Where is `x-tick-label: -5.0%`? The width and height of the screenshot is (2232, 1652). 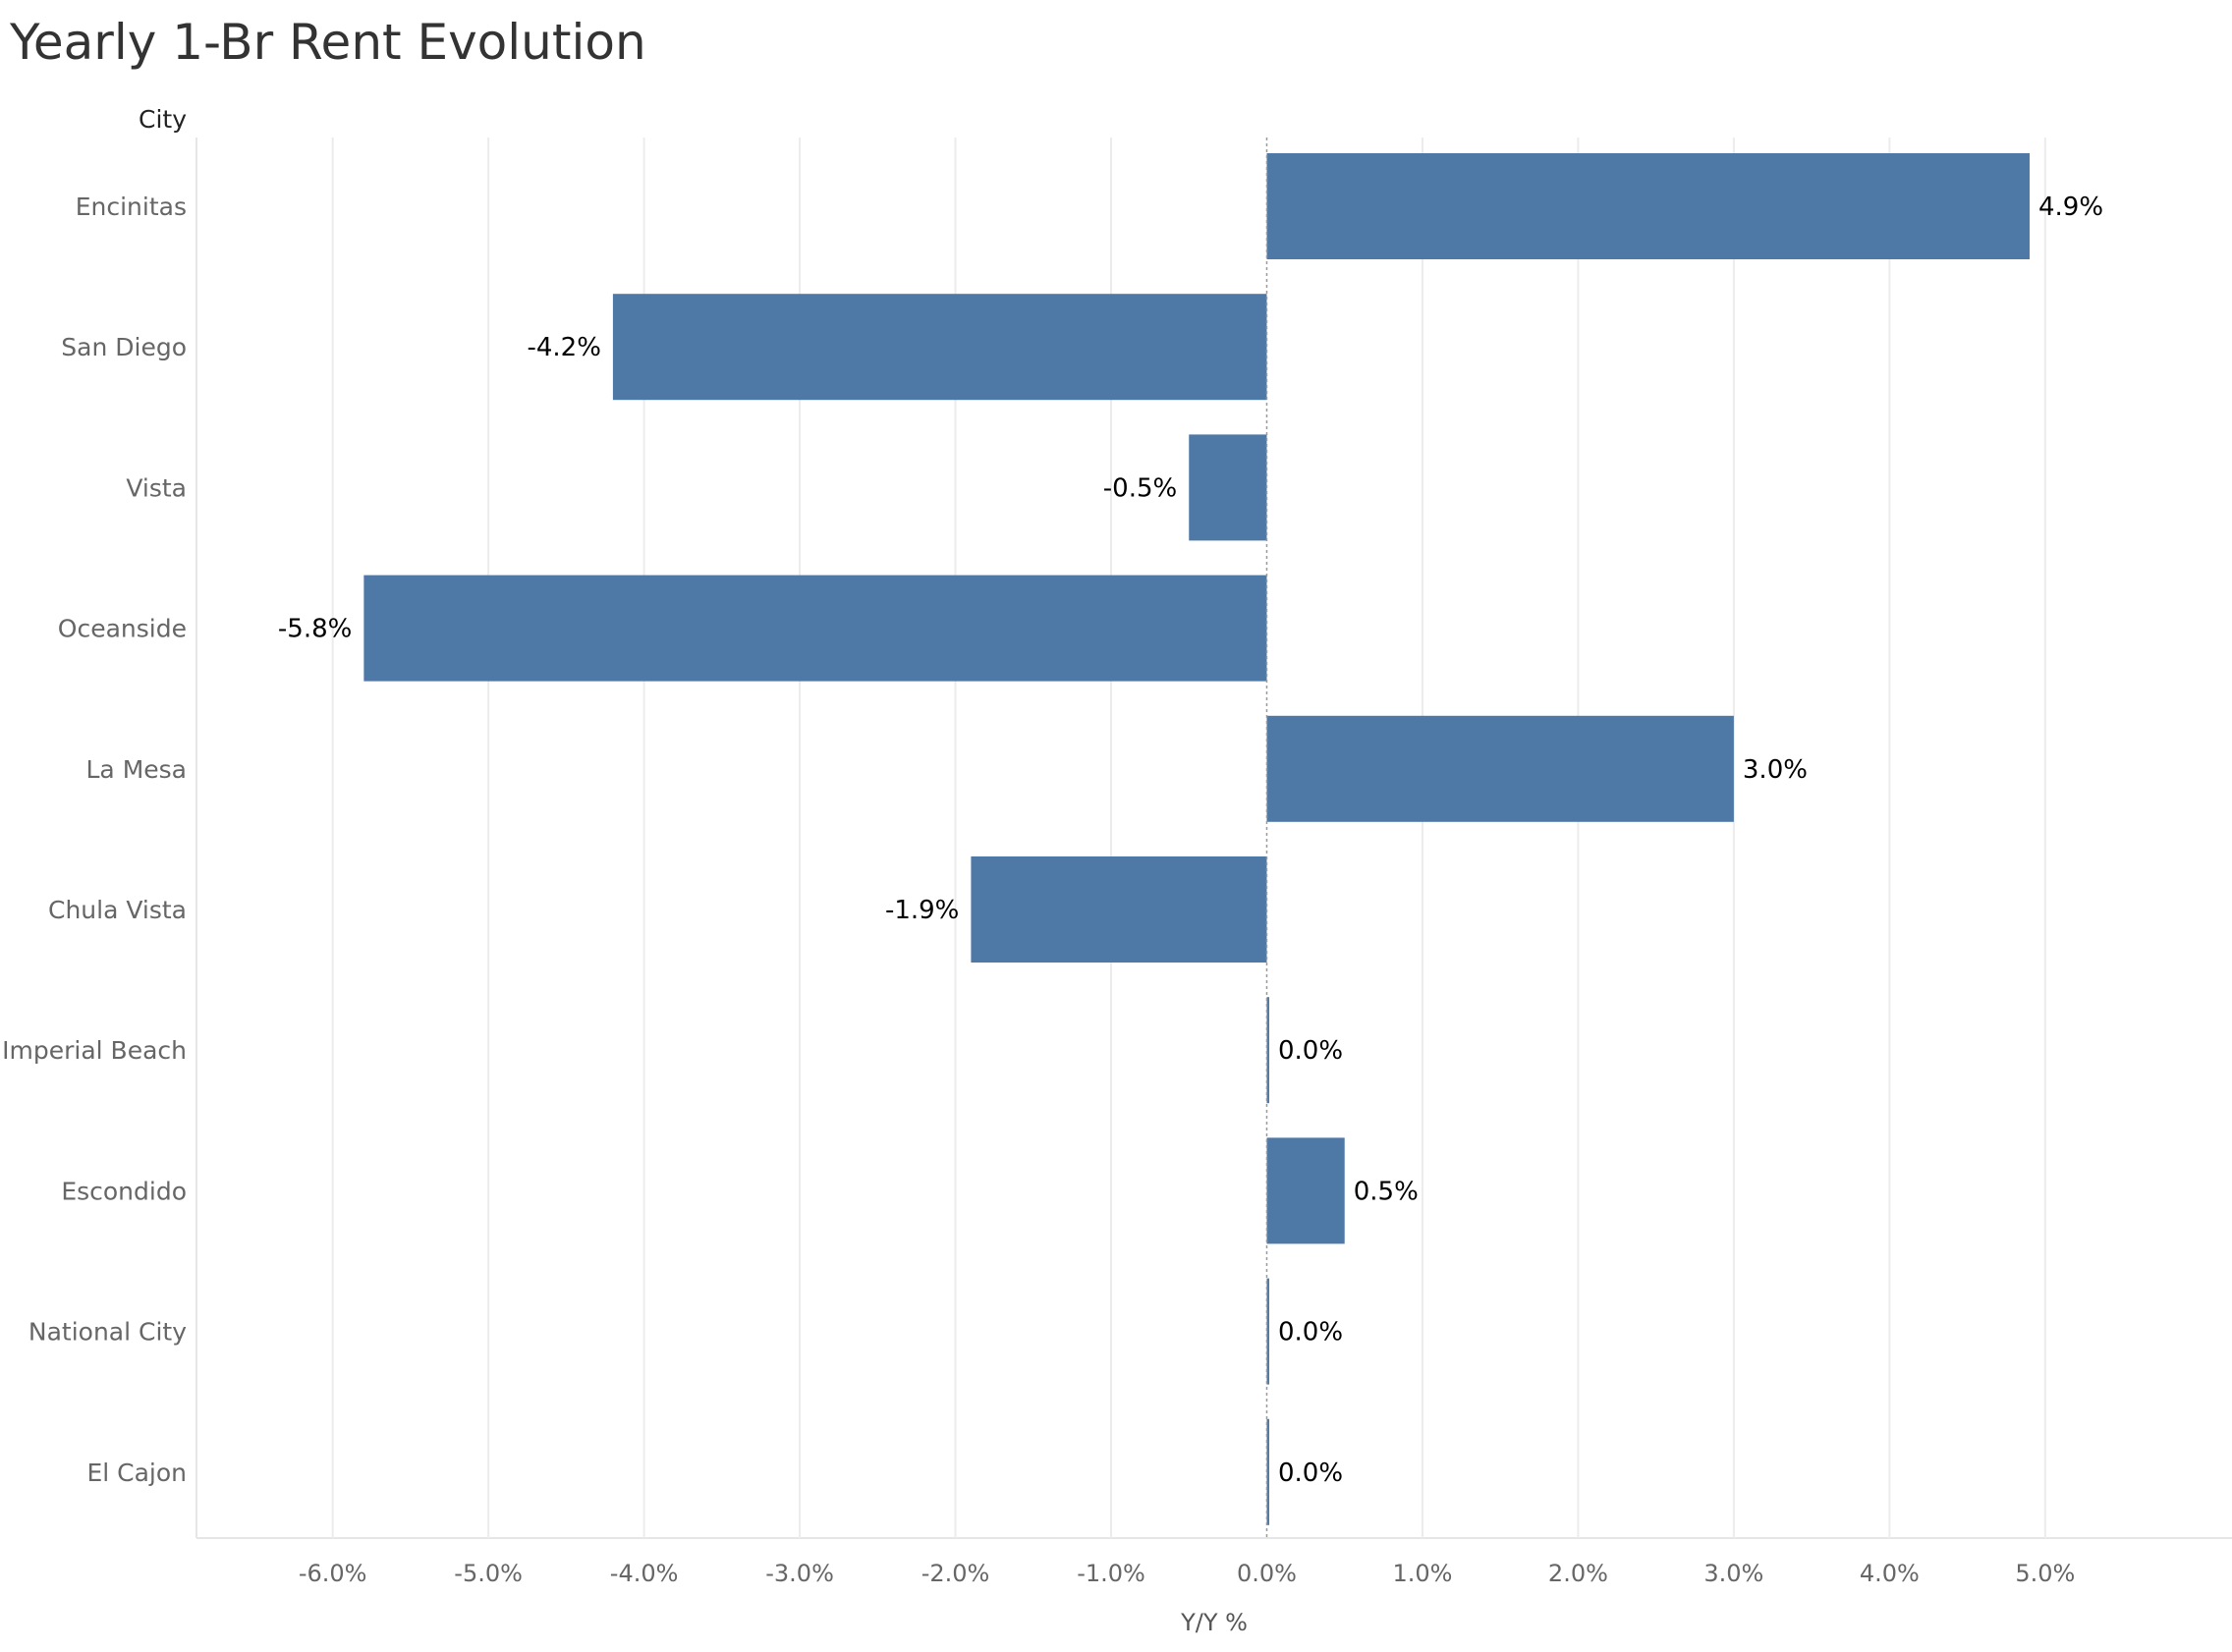
x-tick-label: -5.0% is located at coordinates (489, 1573).